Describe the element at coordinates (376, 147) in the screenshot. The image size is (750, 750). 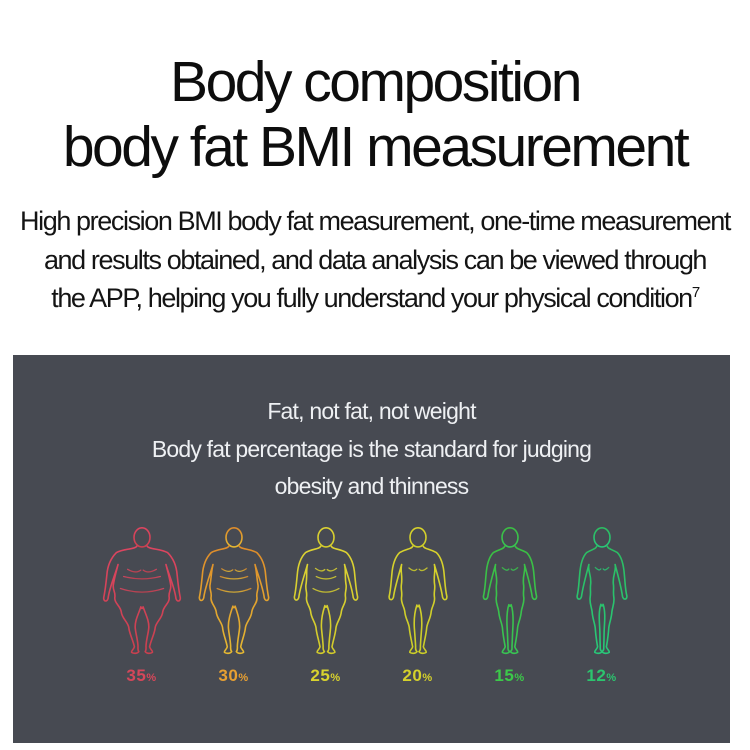
I see `title-line-2: body fat BMI measurement` at that location.